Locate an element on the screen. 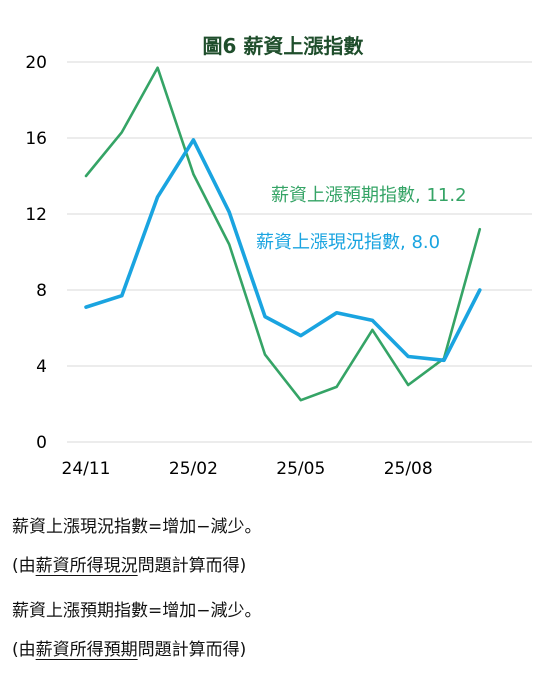  note-expected-underlined: 薪資所得預期 is located at coordinates (86, 650).